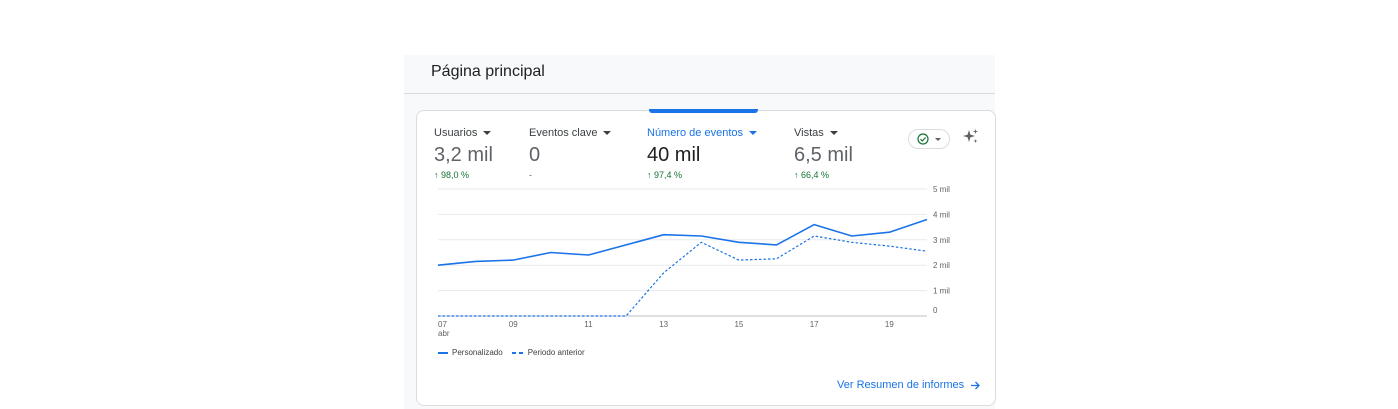 Image resolution: width=1398 pixels, height=409 pixels. What do you see at coordinates (699, 93) in the screenshot?
I see `title-divider` at bounding box center [699, 93].